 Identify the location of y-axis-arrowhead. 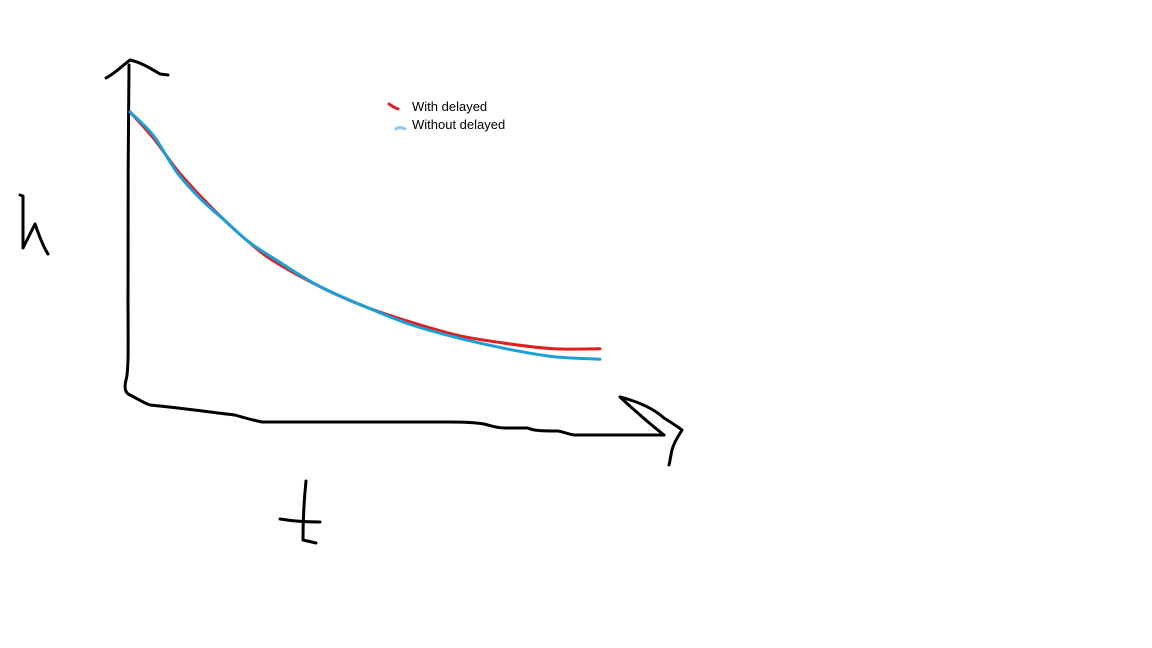
(137, 69).